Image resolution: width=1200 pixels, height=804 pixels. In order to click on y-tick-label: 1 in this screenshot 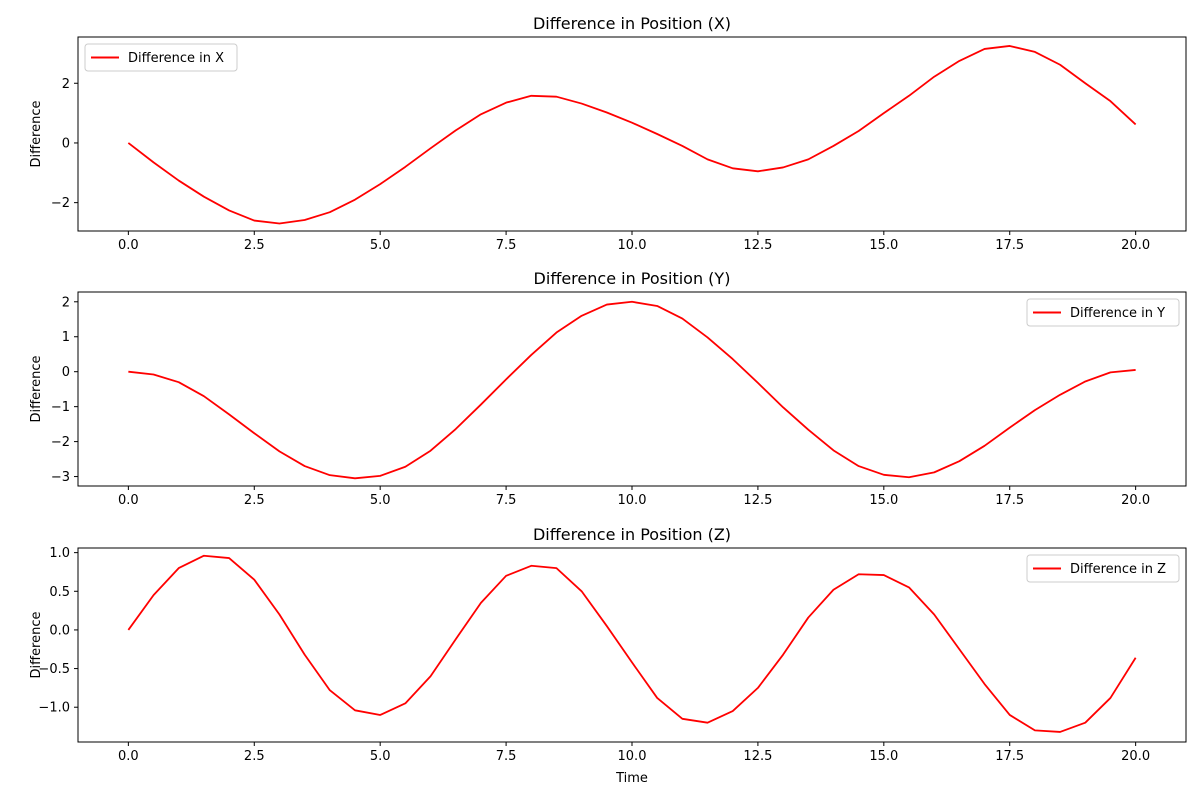, I will do `click(66, 337)`.